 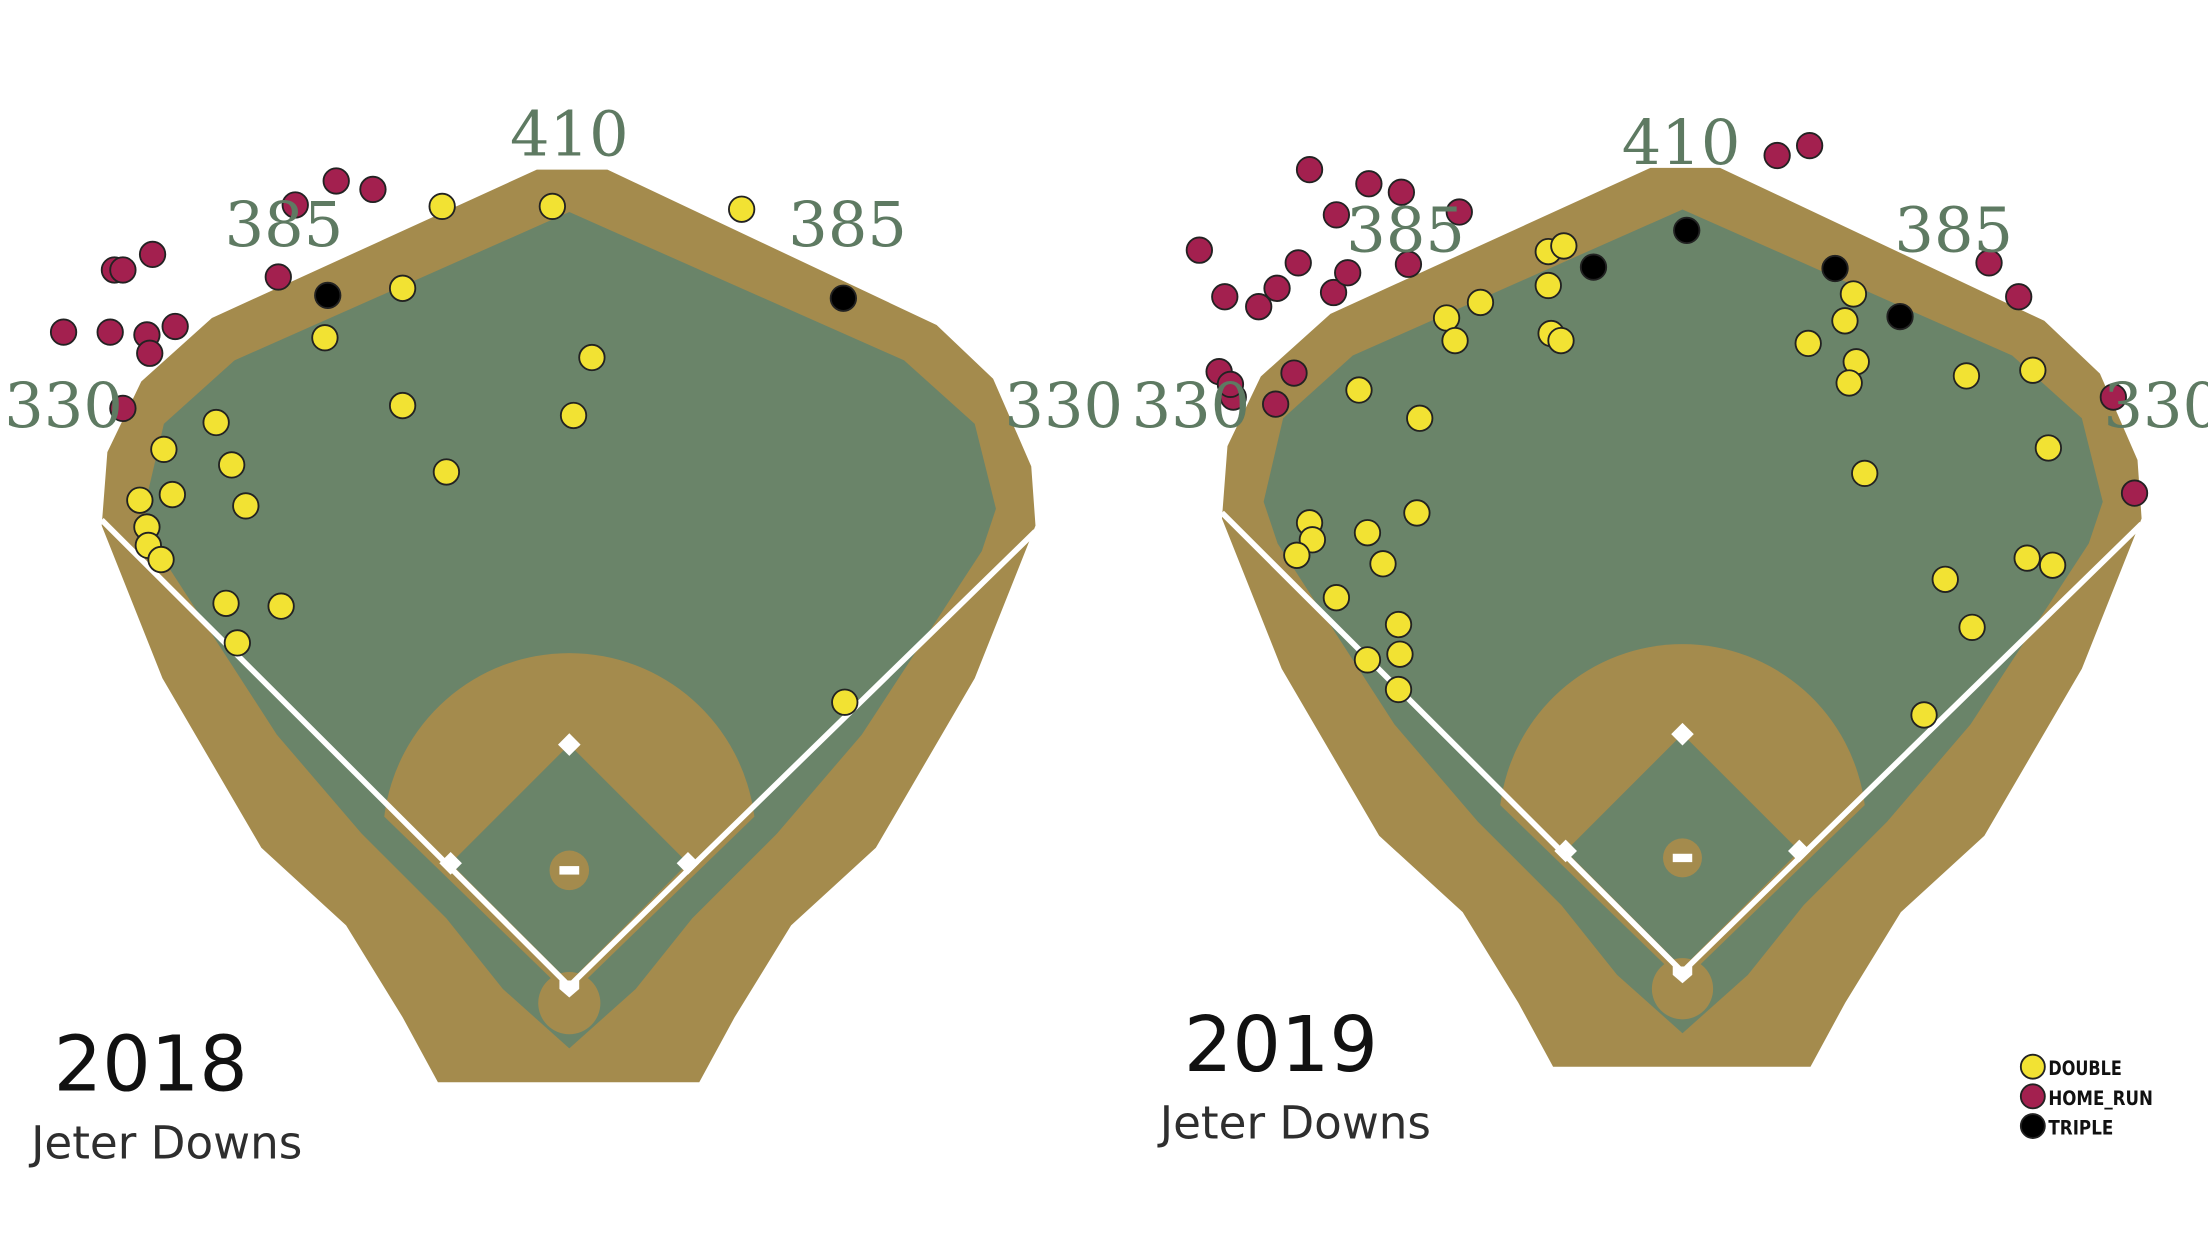 I want to click on chart-title-2019: 2019, so click(x=1281, y=1044).